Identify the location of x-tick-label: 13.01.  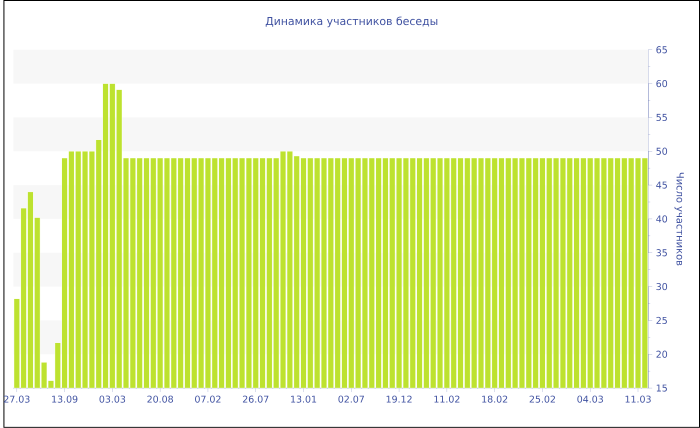
(303, 399).